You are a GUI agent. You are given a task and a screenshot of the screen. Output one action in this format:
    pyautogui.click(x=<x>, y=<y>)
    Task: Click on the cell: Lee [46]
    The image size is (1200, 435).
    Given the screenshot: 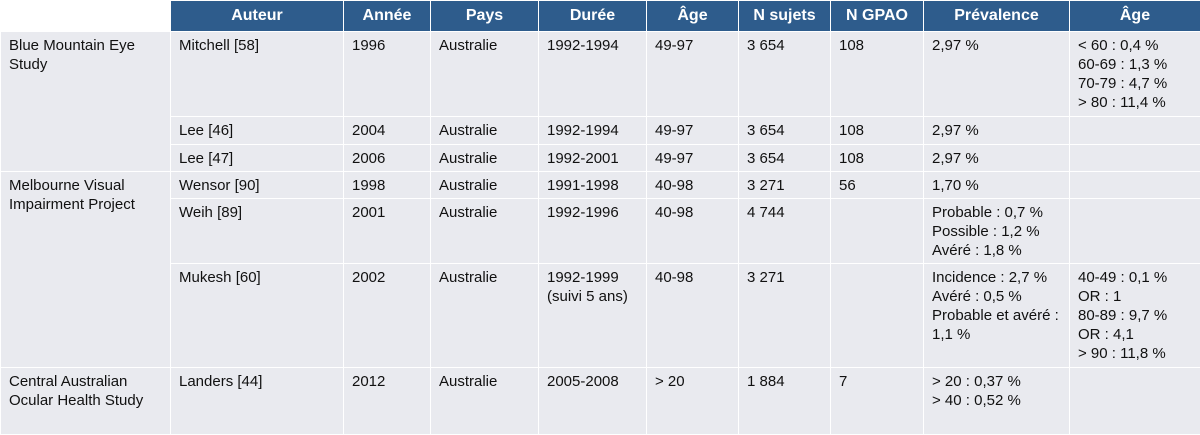 What is the action you would take?
    pyautogui.click(x=257, y=131)
    